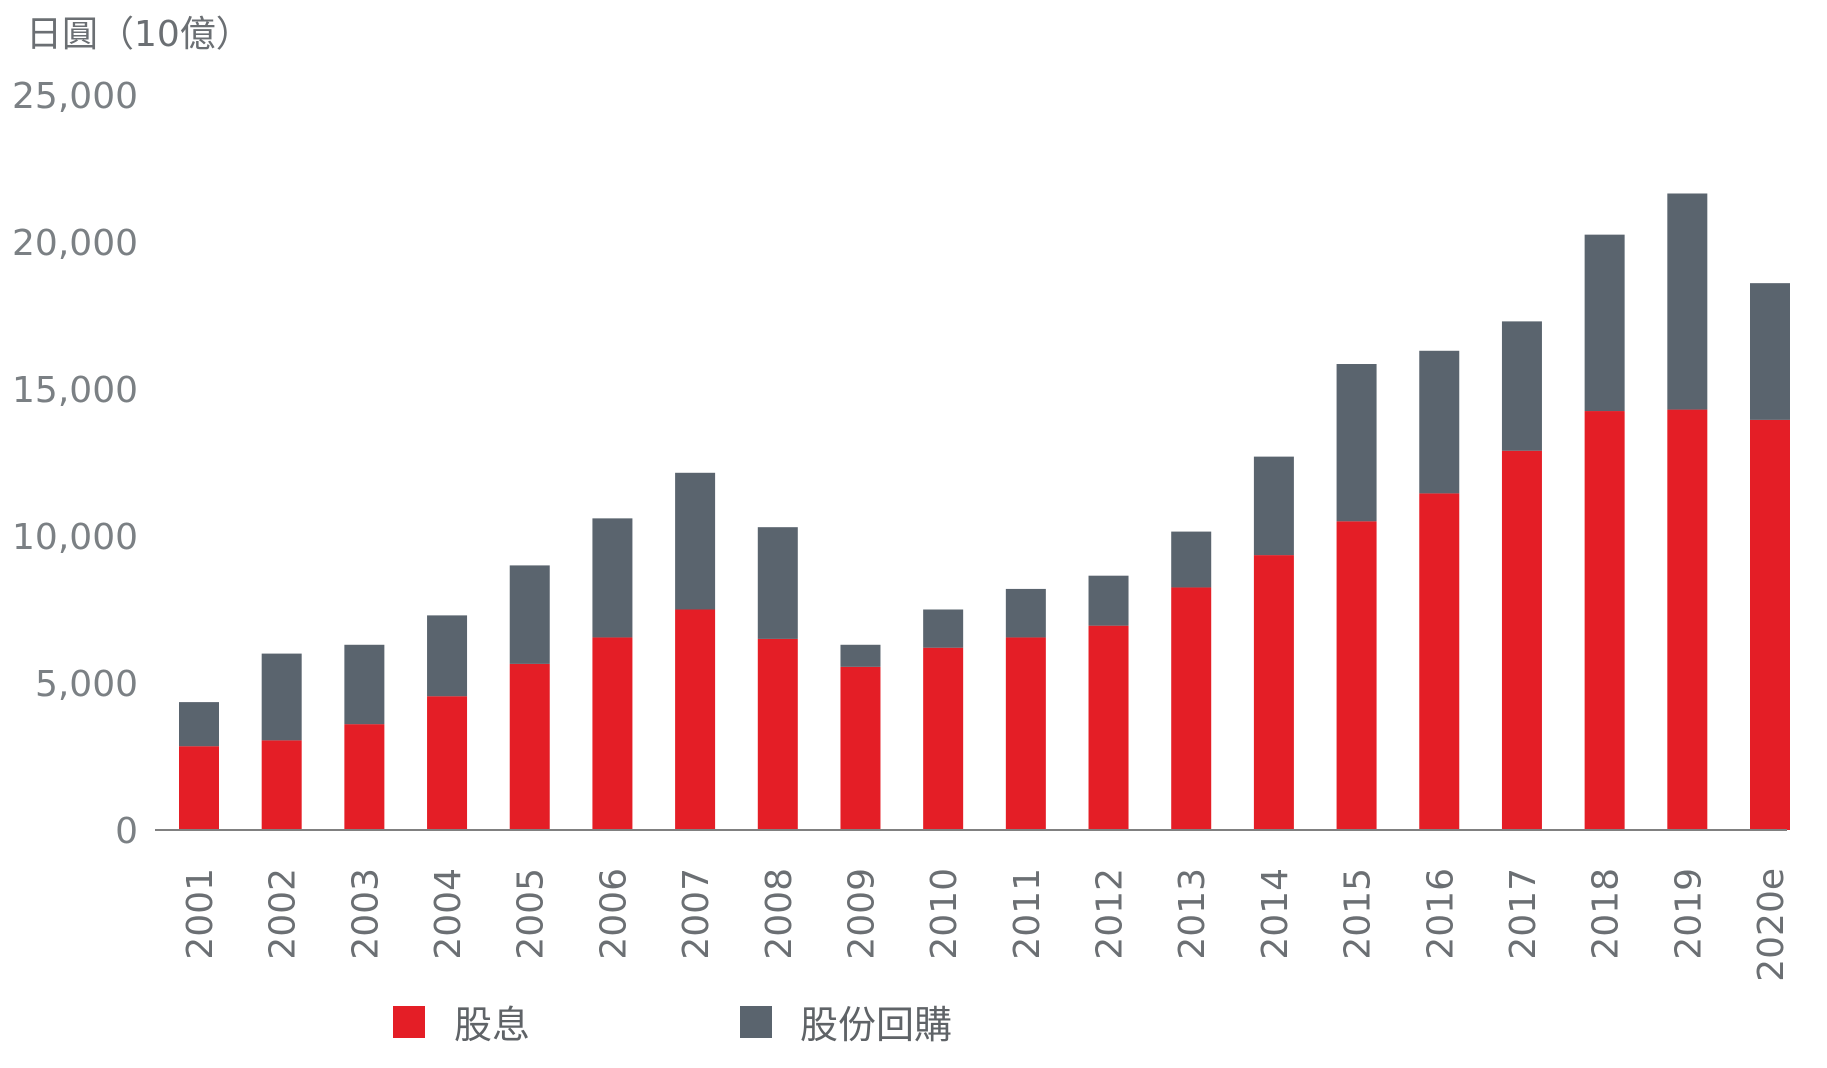 The height and width of the screenshot is (1068, 1827). I want to click on x-tick-label: 2013, so click(1192, 914).